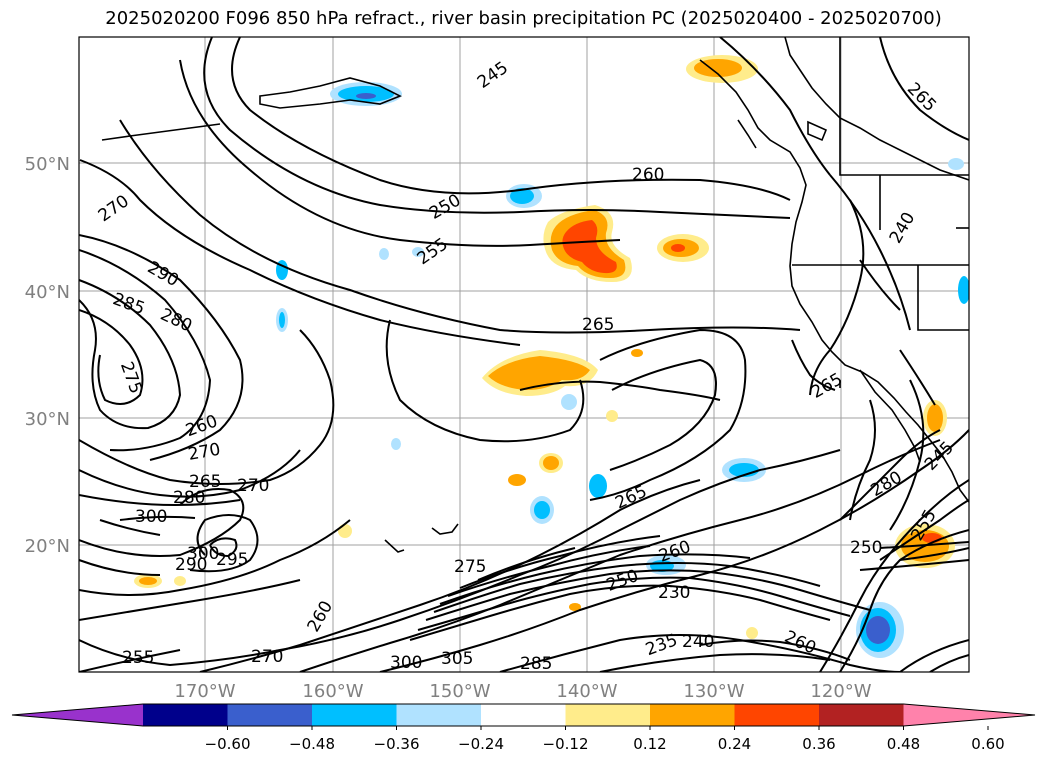  Describe the element at coordinates (674, 593) in the screenshot. I see `contour-label: 230` at that location.